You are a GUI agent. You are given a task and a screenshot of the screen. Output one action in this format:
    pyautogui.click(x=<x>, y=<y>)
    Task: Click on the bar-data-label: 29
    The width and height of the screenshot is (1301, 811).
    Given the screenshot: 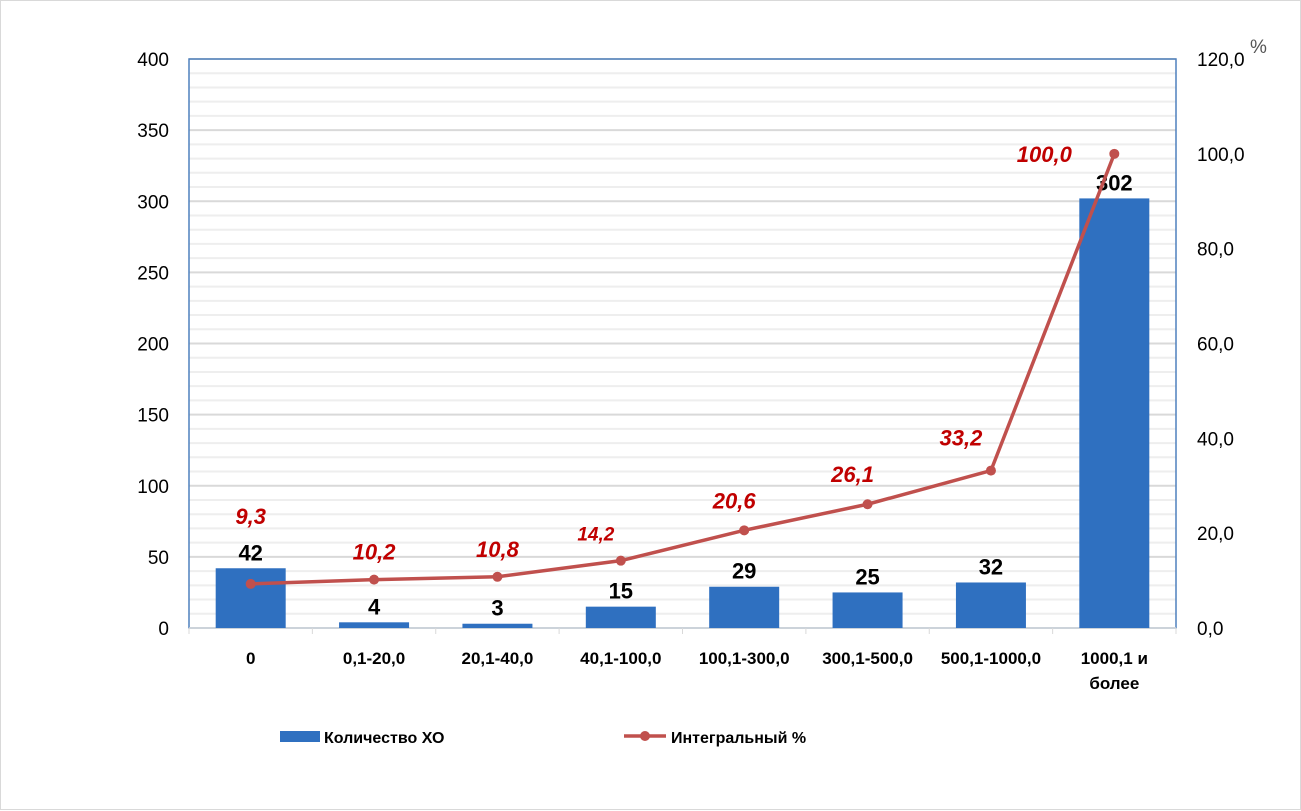 What is the action you would take?
    pyautogui.click(x=744, y=571)
    